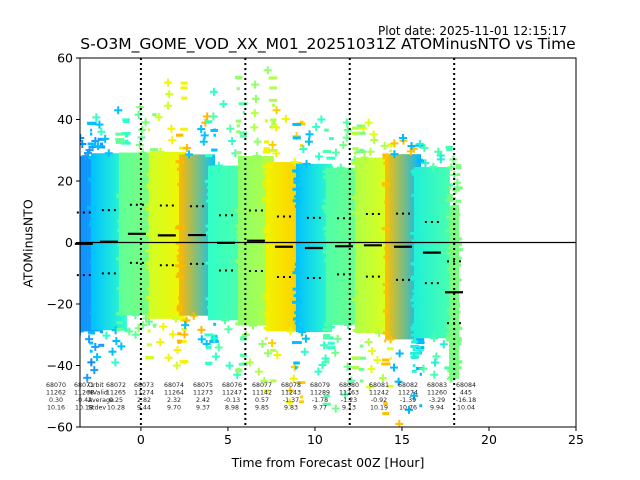 This screenshot has width=640, height=480. I want to click on stats-orbit: 68074, so click(174, 385).